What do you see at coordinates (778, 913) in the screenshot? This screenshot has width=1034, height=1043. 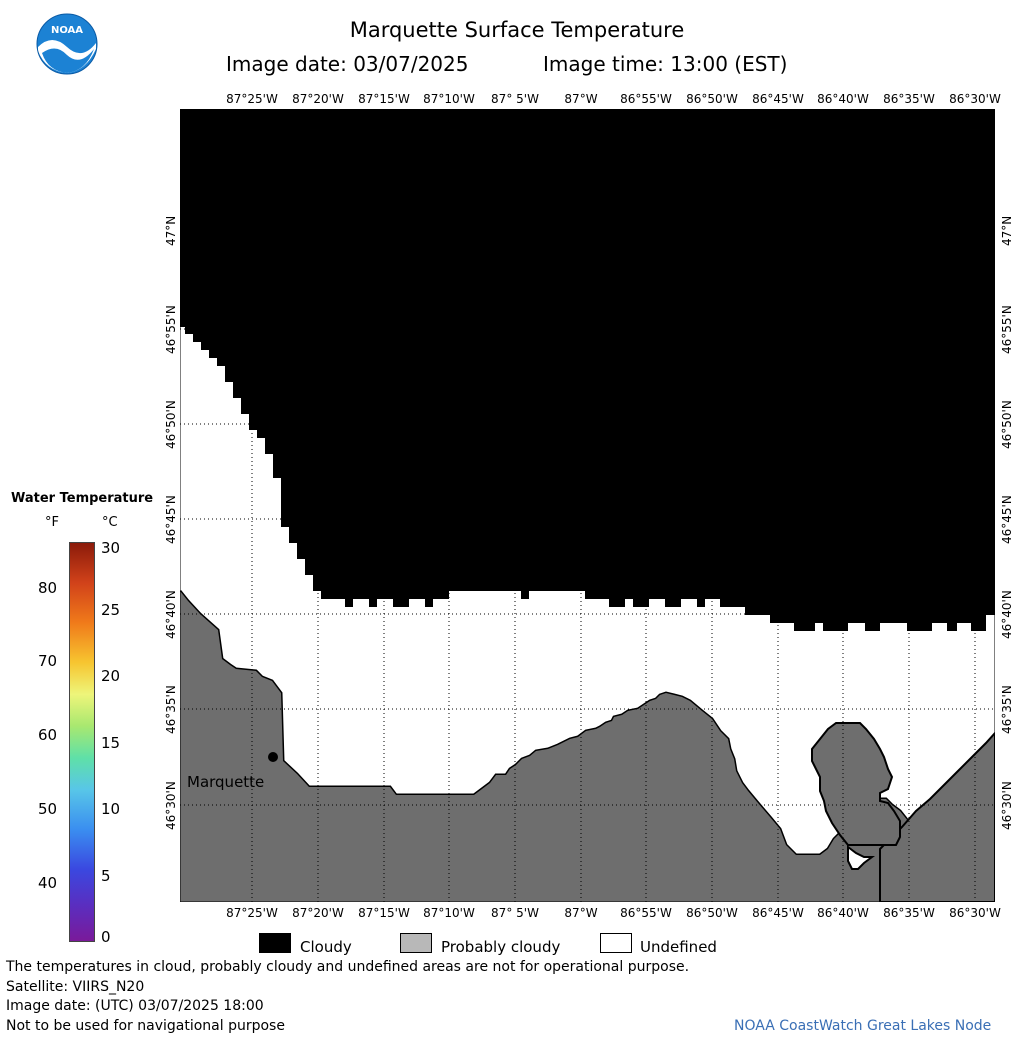 I see `lon-label-bottom: 86°45'W` at bounding box center [778, 913].